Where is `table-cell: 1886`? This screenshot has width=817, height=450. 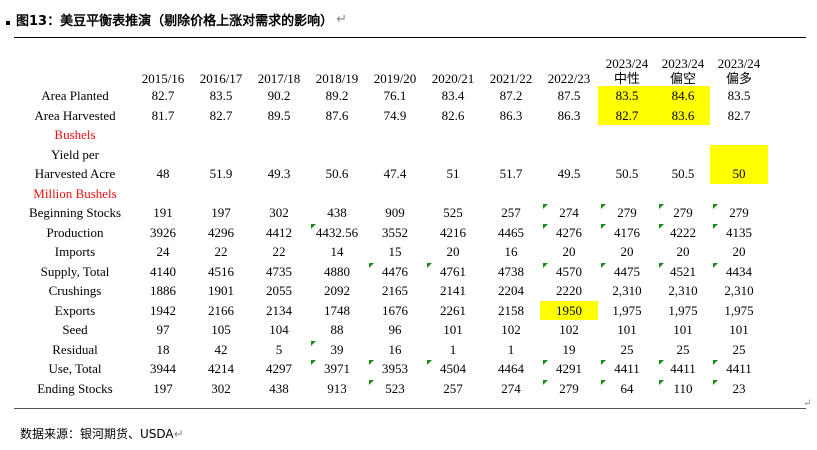 table-cell: 1886 is located at coordinates (163, 291).